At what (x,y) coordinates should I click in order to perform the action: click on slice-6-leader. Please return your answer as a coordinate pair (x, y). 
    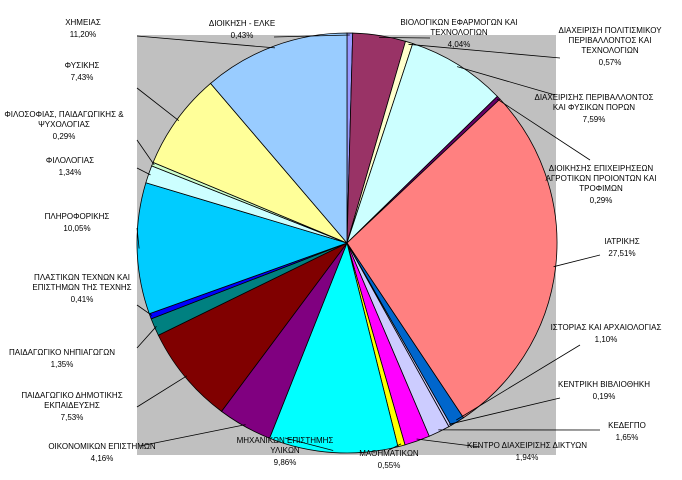
    Looking at the image, I should click on (577, 261).